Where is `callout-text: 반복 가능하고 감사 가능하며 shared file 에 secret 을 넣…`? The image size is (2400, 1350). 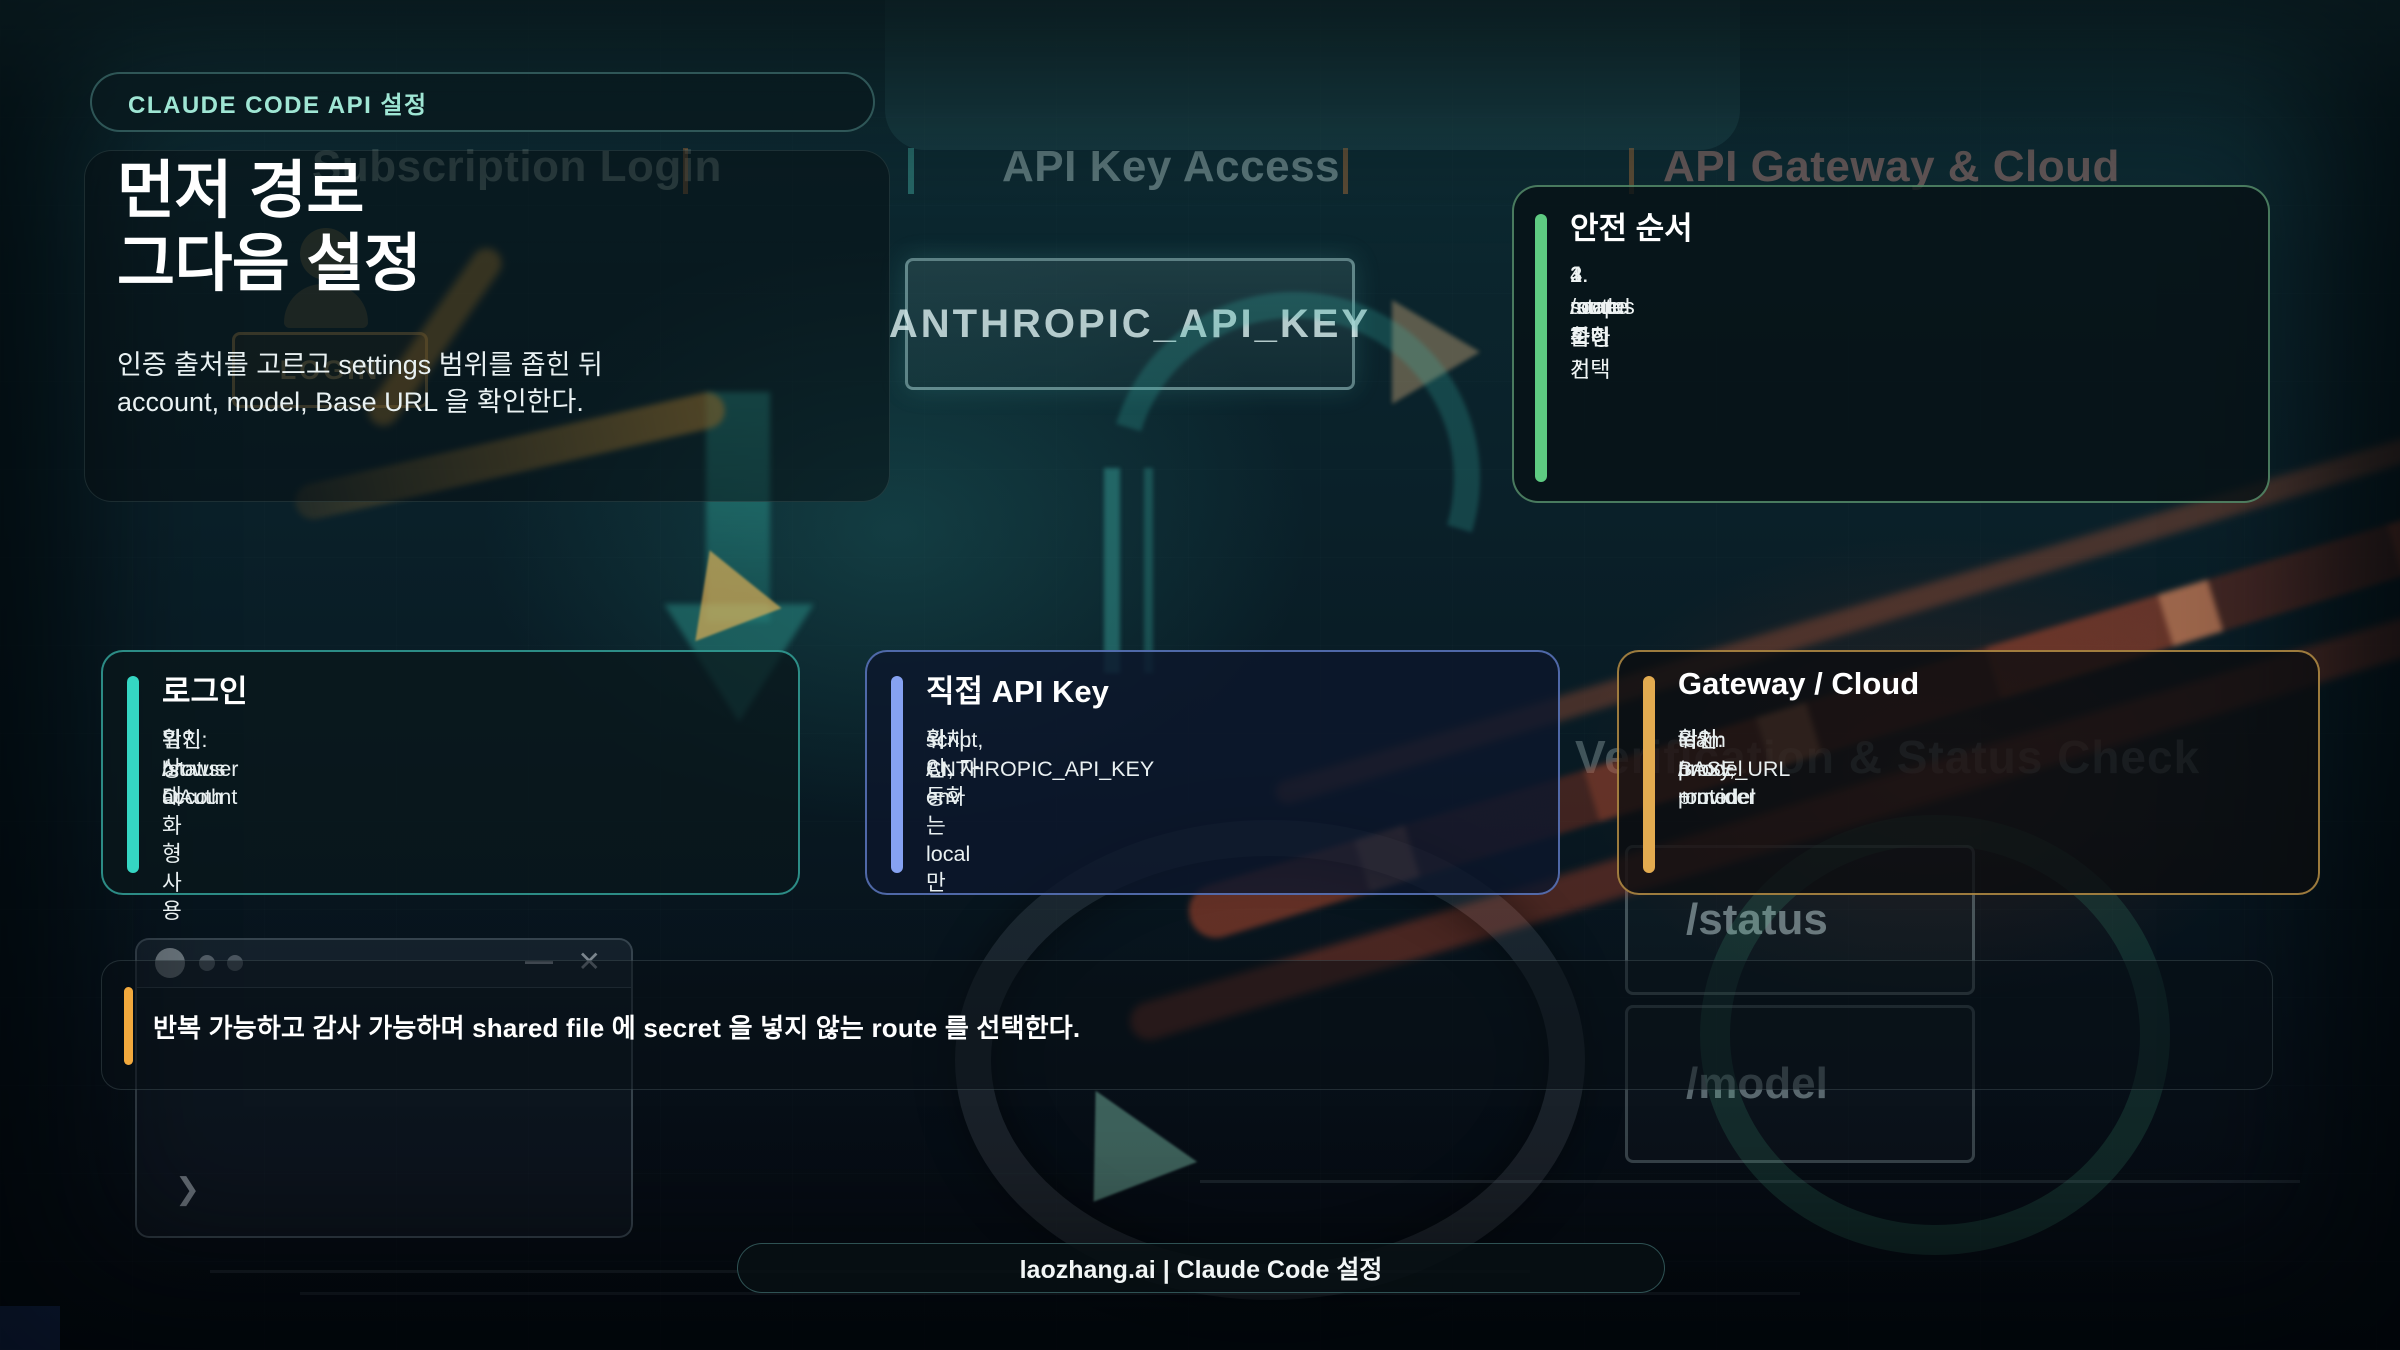 callout-text: 반복 가능하고 감사 가능하며 shared file 에 secret 을 넣… is located at coordinates (617, 1027).